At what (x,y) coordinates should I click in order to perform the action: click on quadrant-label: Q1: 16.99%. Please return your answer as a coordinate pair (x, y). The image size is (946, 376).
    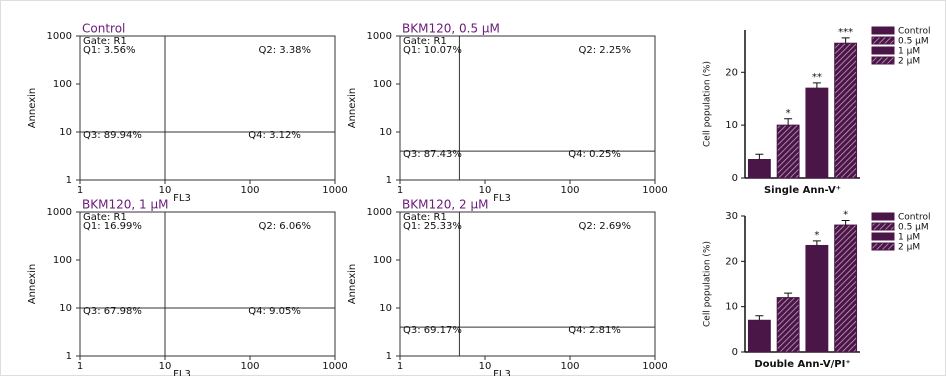
    Looking at the image, I should click on (112, 226).